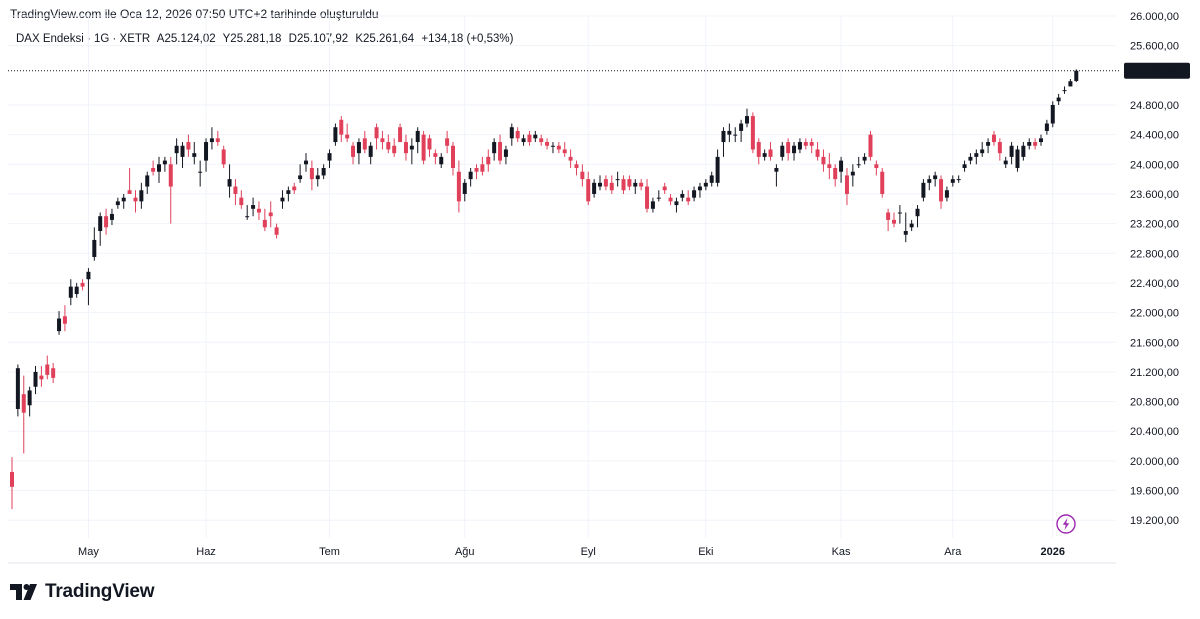  Describe the element at coordinates (465, 552) in the screenshot. I see `x-tick-label: Ağu` at that location.